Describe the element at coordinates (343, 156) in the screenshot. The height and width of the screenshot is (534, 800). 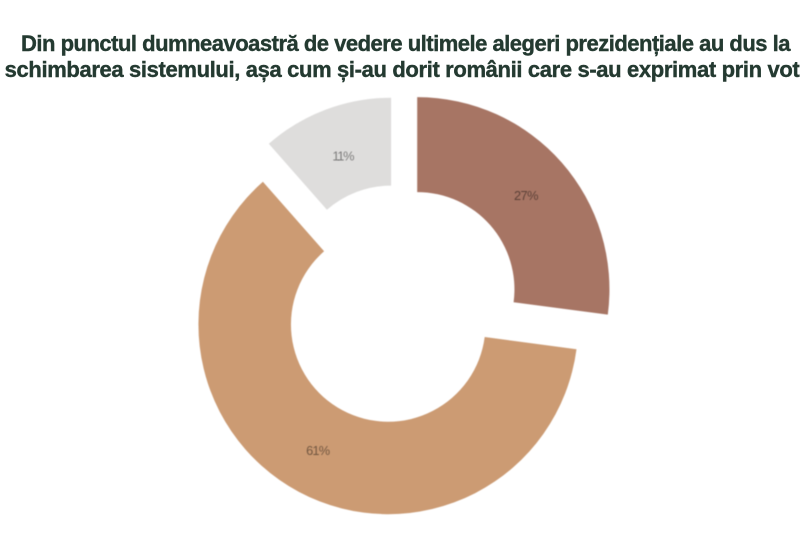
I see `svg-text: 11%` at that location.